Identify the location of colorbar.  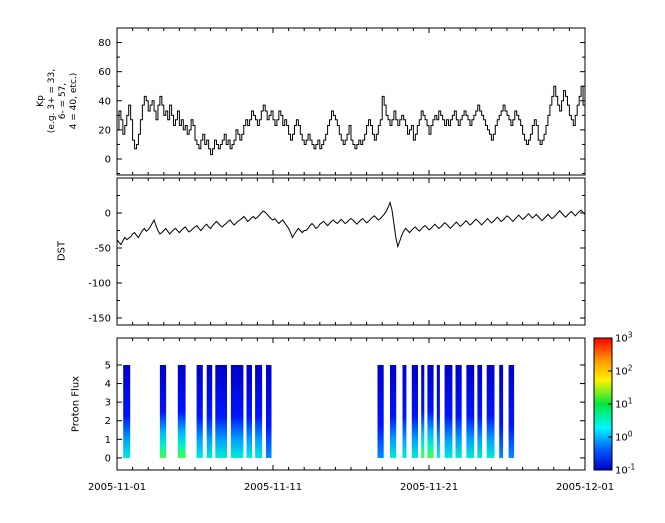
(603, 404).